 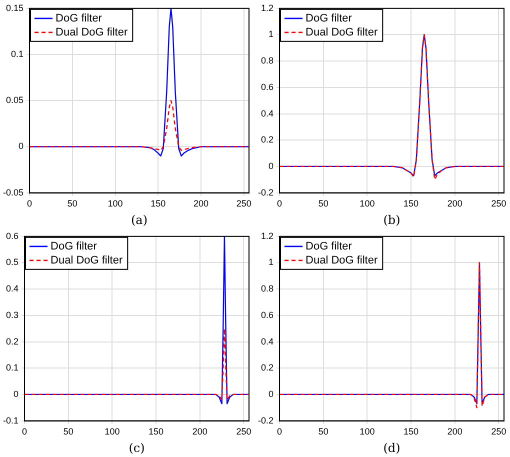 What do you see at coordinates (391, 219) in the screenshot?
I see `x-axis-title: (b)` at bounding box center [391, 219].